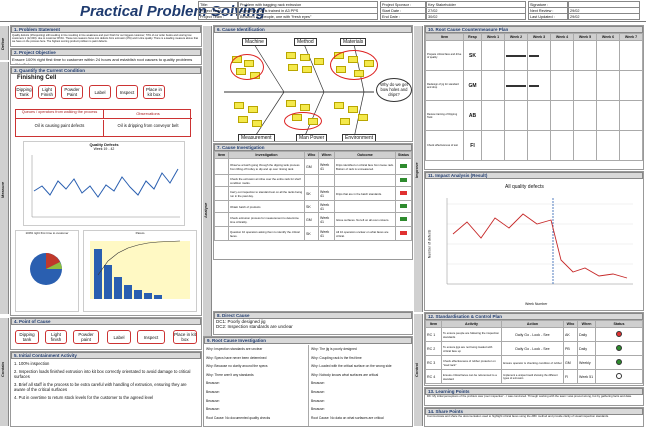 The height and width of the screenshot is (429, 646). Describe the element at coordinates (562, 37) in the screenshot. I see `col-week: Week 4` at that location.